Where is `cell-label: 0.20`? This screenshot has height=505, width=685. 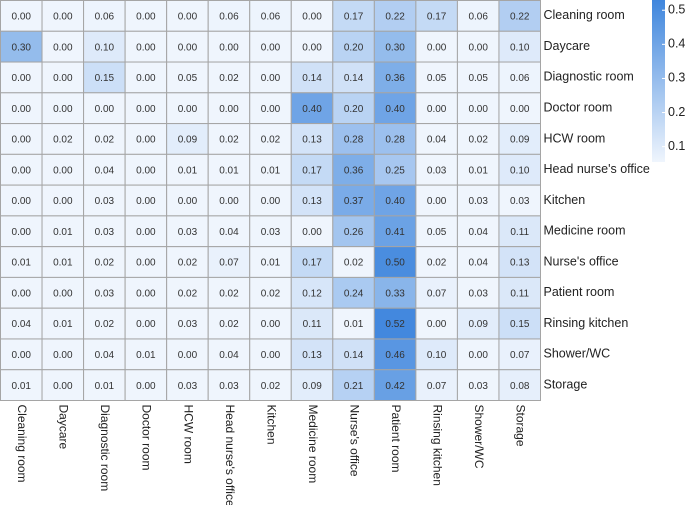 cell-label: 0.20 is located at coordinates (354, 47).